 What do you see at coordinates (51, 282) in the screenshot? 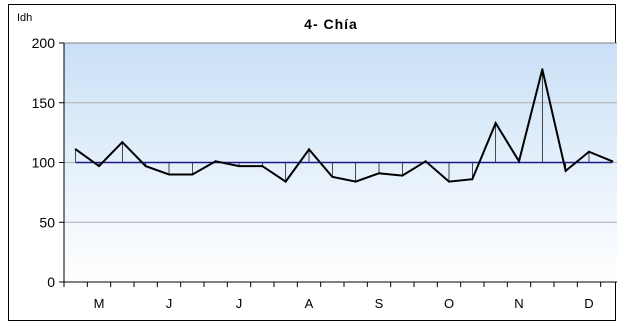
I see `y-tick-label: 0` at bounding box center [51, 282].